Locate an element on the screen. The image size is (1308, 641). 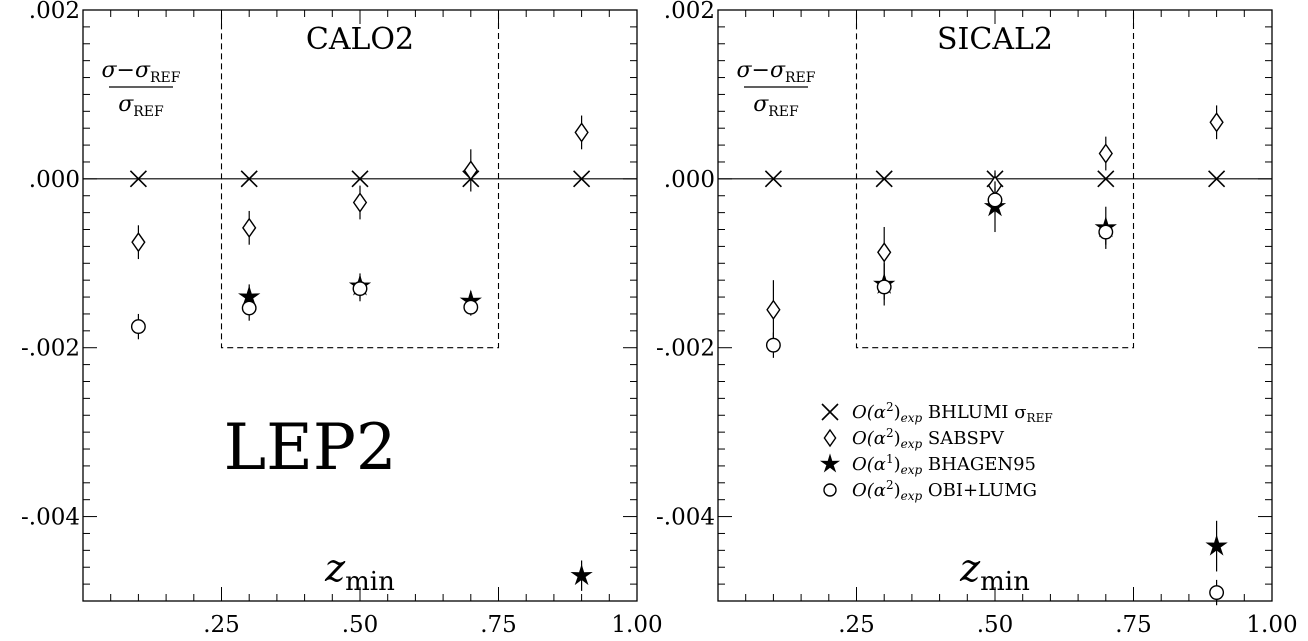
legend-entry: O(α2)exp OBI+LUMG is located at coordinates (944, 490).